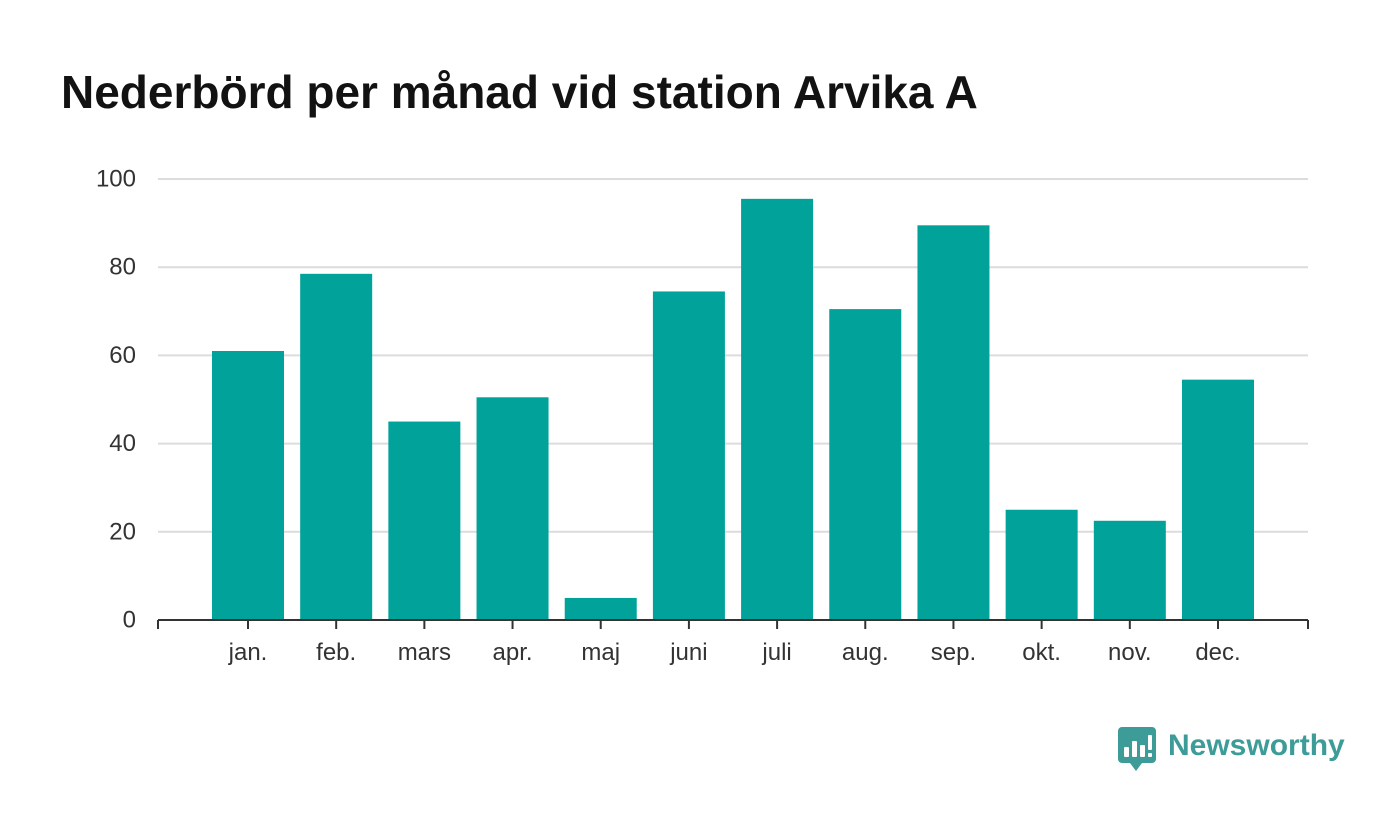 This screenshot has height=831, width=1400. Describe the element at coordinates (122, 443) in the screenshot. I see `y-tick-label: 40` at that location.